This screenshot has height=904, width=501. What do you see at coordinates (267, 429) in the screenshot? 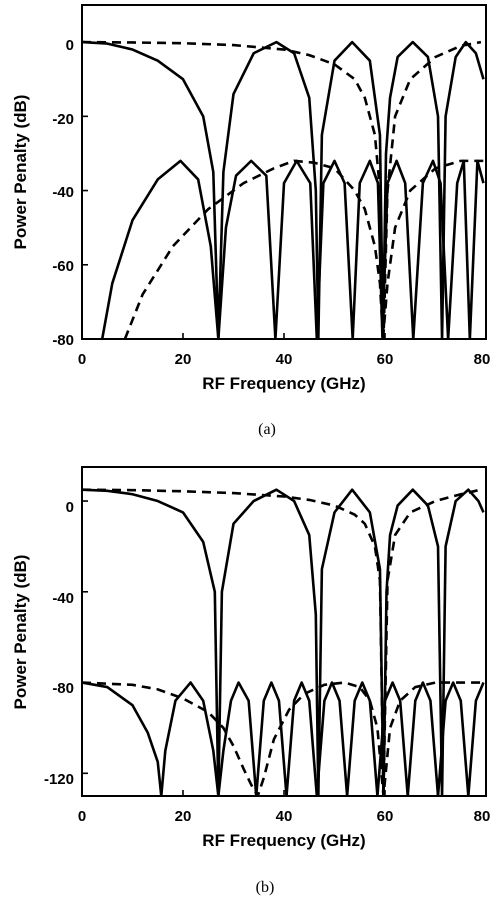
I see `panel-caption-a: (a)` at bounding box center [267, 429].